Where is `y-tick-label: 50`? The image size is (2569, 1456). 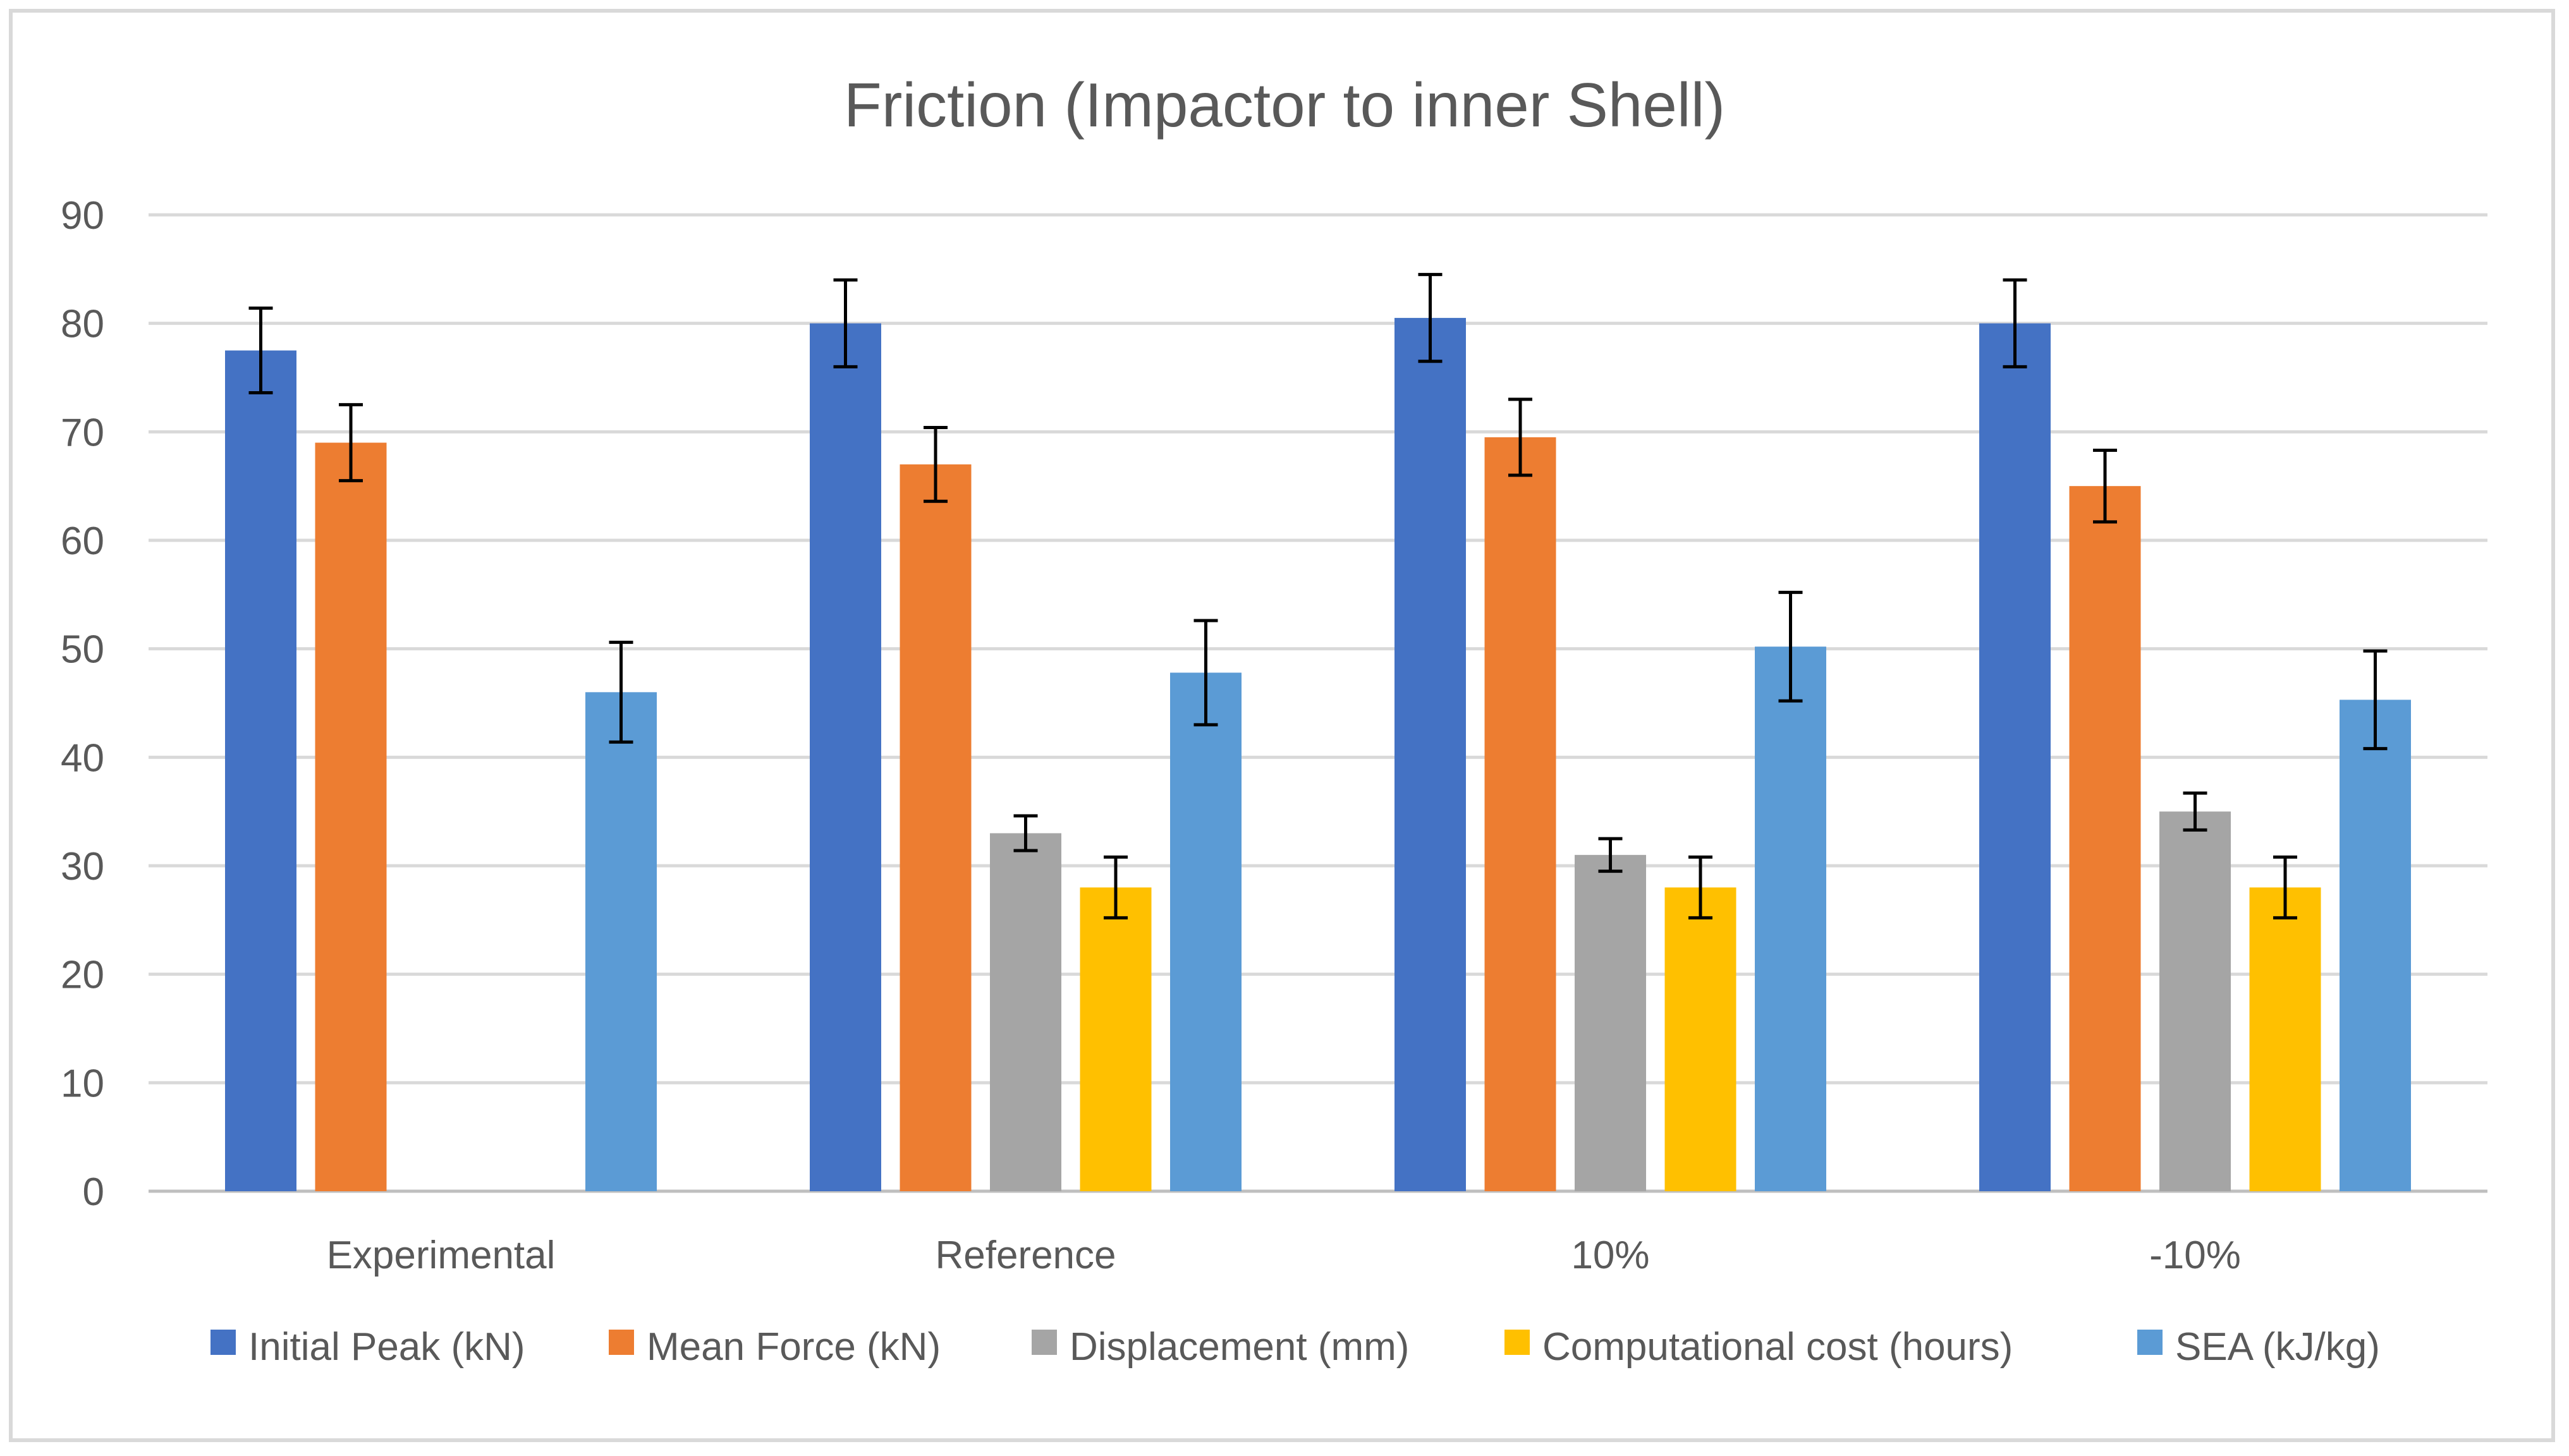
y-tick-label: 50 is located at coordinates (83, 650).